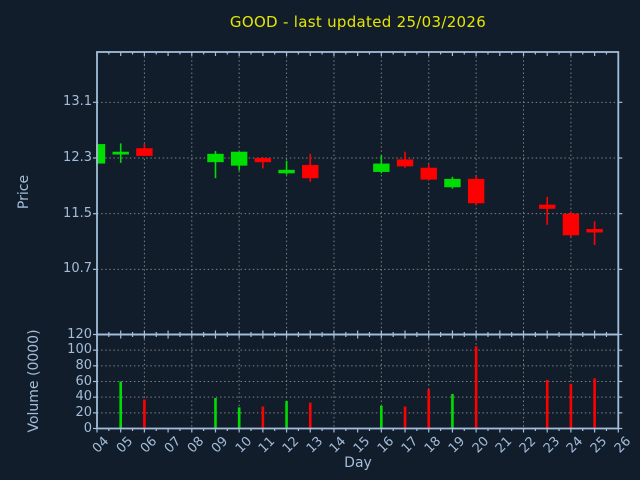 Image resolution: width=640 pixels, height=480 pixels. Describe the element at coordinates (358, 463) in the screenshot. I see `day-axis-label: Day` at that location.